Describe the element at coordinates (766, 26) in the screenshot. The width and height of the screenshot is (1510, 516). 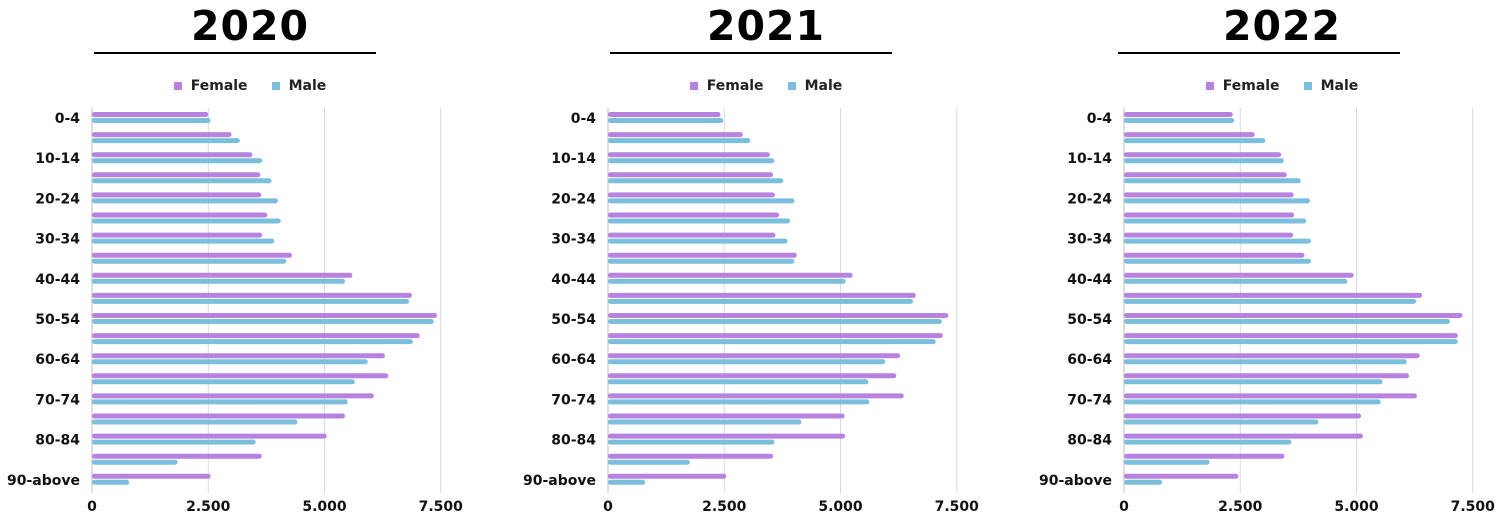
I see `chart-title: 2021` at that location.